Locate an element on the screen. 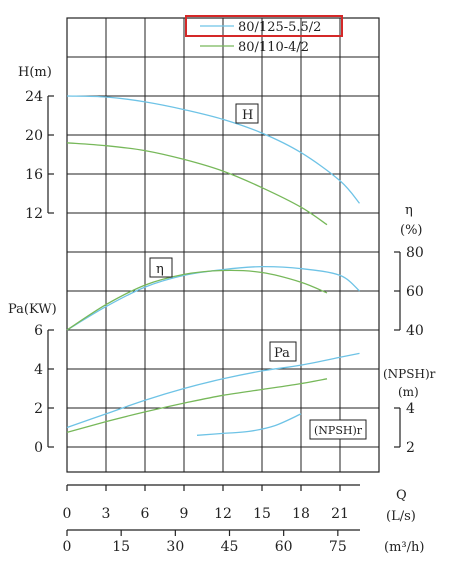 Image resolution: width=465 pixels, height=580 pixels. curve-label-head: H is located at coordinates (247, 113).